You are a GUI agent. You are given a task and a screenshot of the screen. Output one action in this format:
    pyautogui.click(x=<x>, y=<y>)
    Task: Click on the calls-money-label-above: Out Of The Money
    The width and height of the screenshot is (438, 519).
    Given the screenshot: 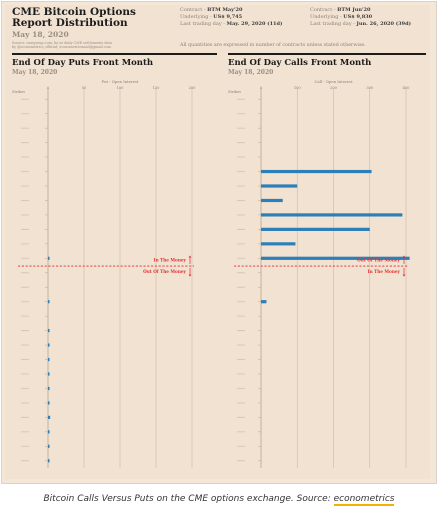 What is the action you would take?
    pyautogui.click(x=378, y=260)
    